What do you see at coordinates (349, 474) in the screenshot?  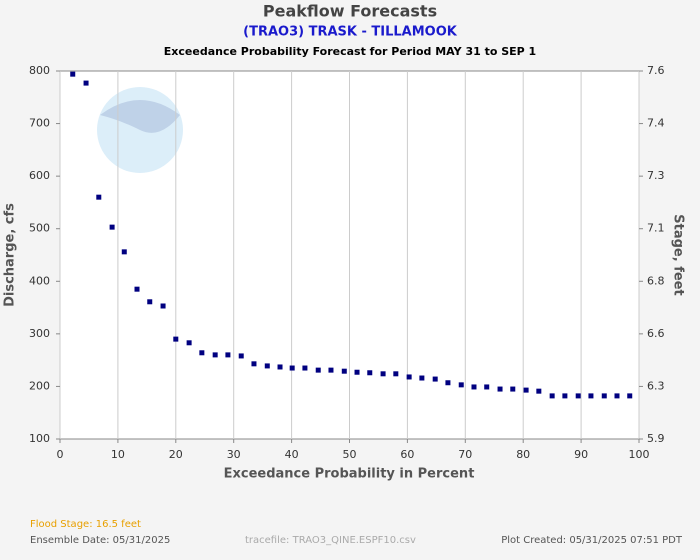 I see `x-axis-label: Exceedance Probability in Percent` at bounding box center [349, 474].